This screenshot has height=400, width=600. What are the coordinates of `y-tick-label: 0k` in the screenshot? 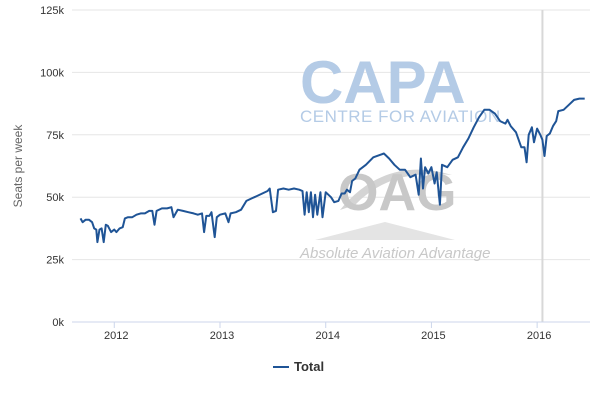 It's located at (58, 323).